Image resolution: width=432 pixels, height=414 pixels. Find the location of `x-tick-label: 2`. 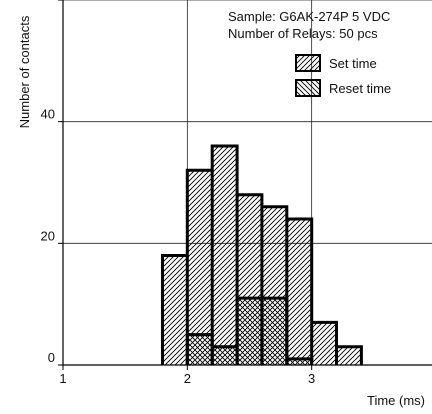

x-tick-label: 2 is located at coordinates (187, 378).